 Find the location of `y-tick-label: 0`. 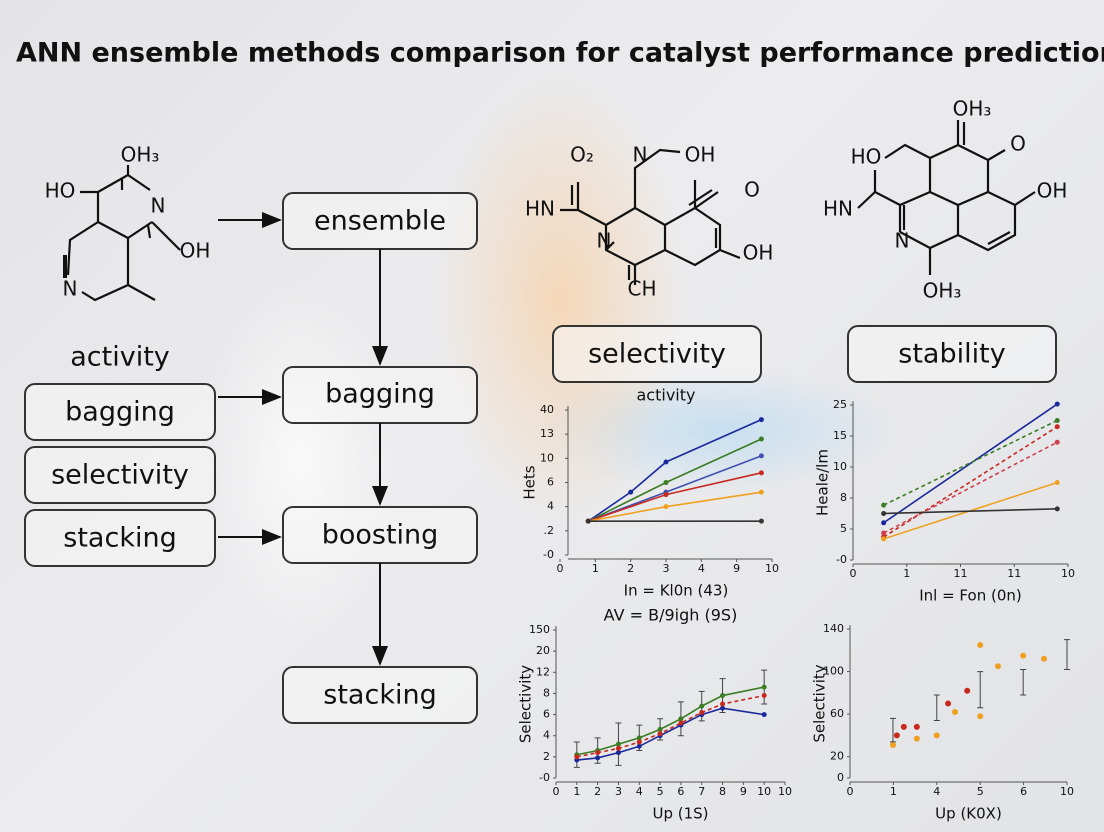

y-tick-label: 0 is located at coordinates (840, 777).